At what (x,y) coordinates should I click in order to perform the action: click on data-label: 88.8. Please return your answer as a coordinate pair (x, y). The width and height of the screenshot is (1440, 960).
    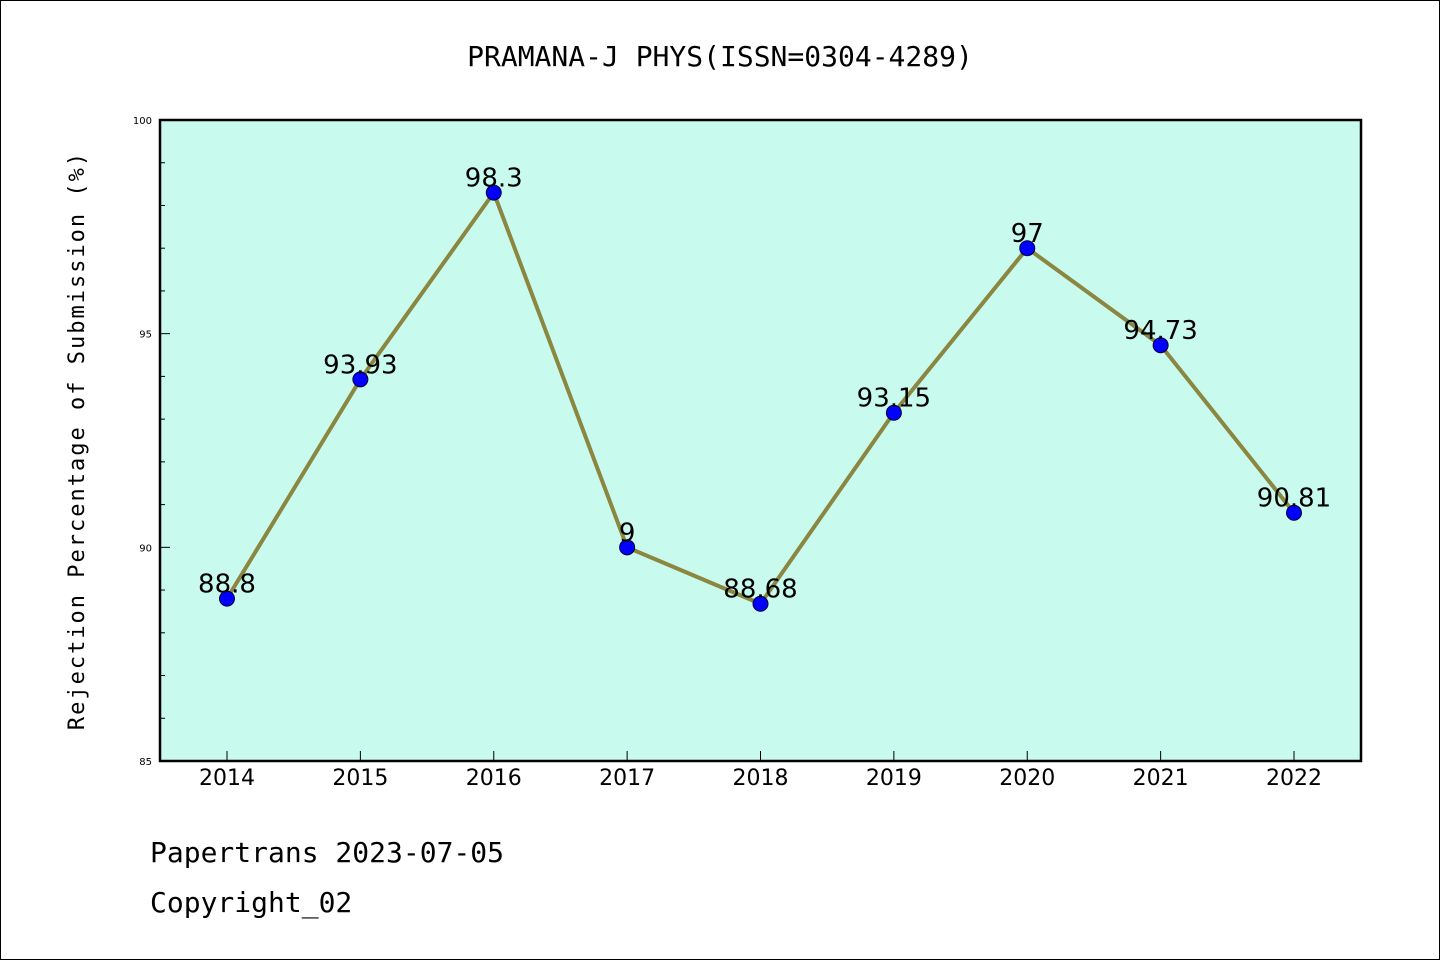
    Looking at the image, I should click on (227, 585).